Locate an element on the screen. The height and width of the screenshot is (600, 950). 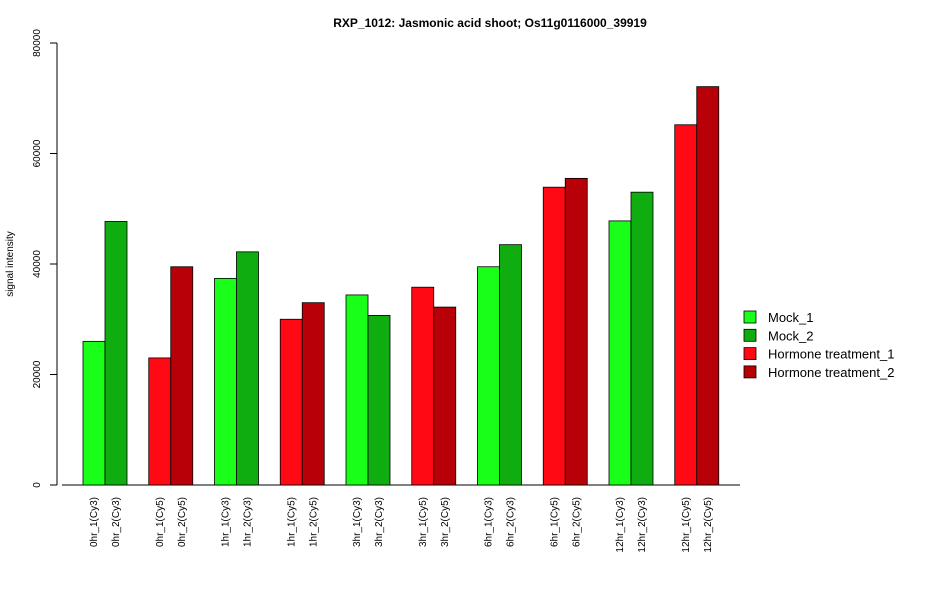
x-tick-label: 6hr_2(Cy3) is located at coordinates (511, 522).